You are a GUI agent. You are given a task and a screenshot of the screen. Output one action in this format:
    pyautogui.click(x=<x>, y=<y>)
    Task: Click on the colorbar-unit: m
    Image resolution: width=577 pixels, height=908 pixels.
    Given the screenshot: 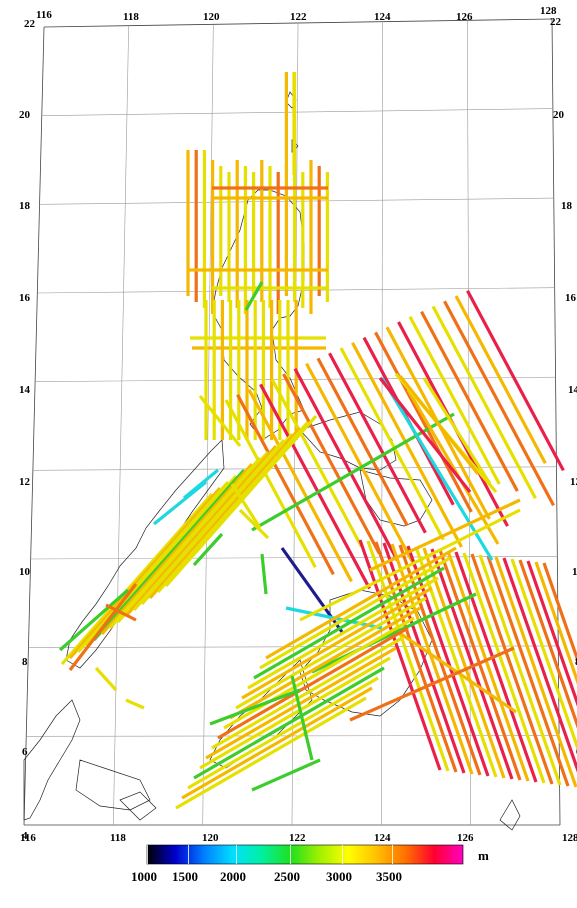 What is the action you would take?
    pyautogui.click(x=483, y=855)
    